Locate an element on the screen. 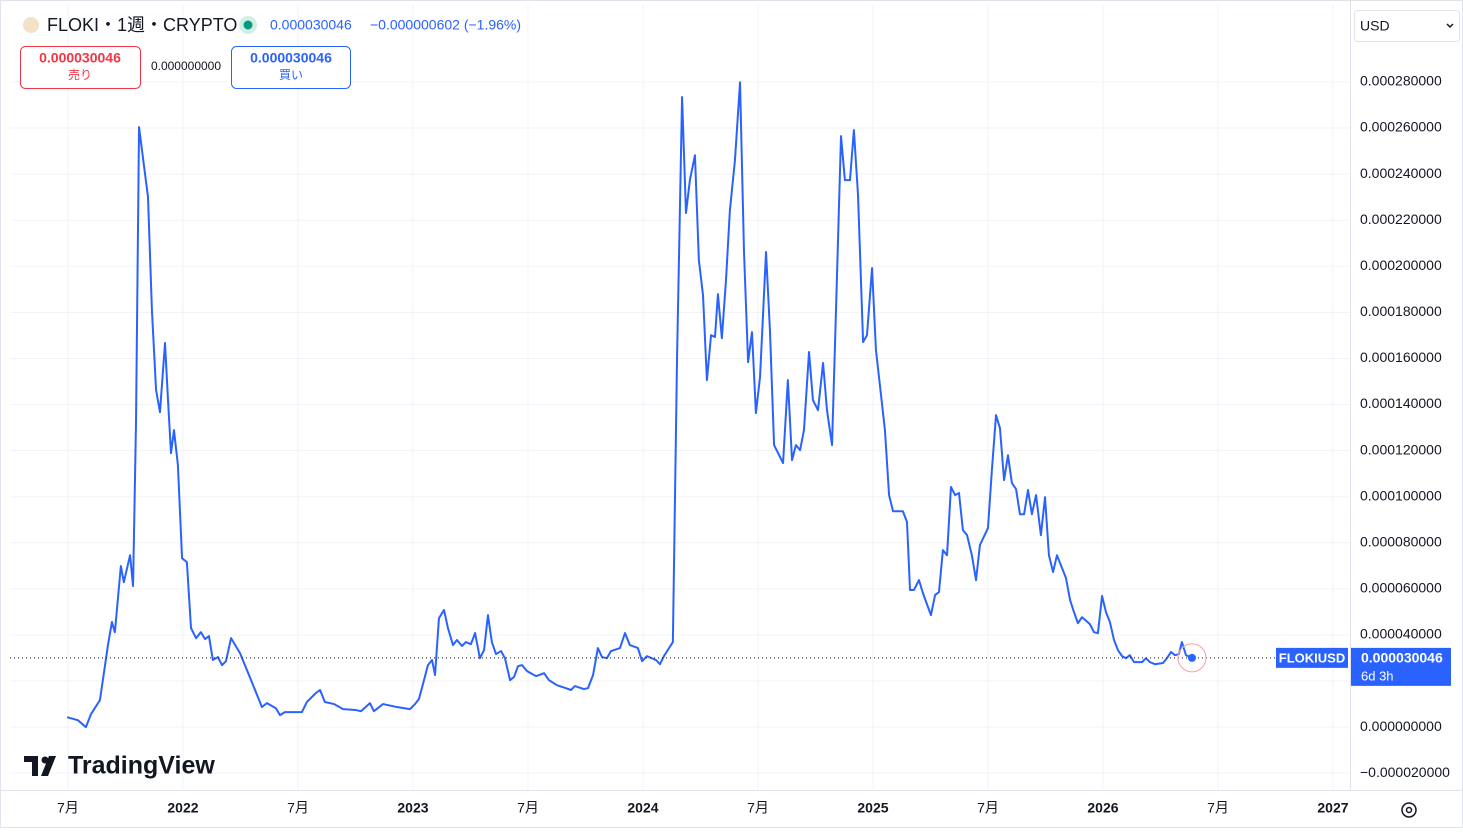 The width and height of the screenshot is (1463, 833). y-tick-label: 0.000160000 is located at coordinates (1401, 357).